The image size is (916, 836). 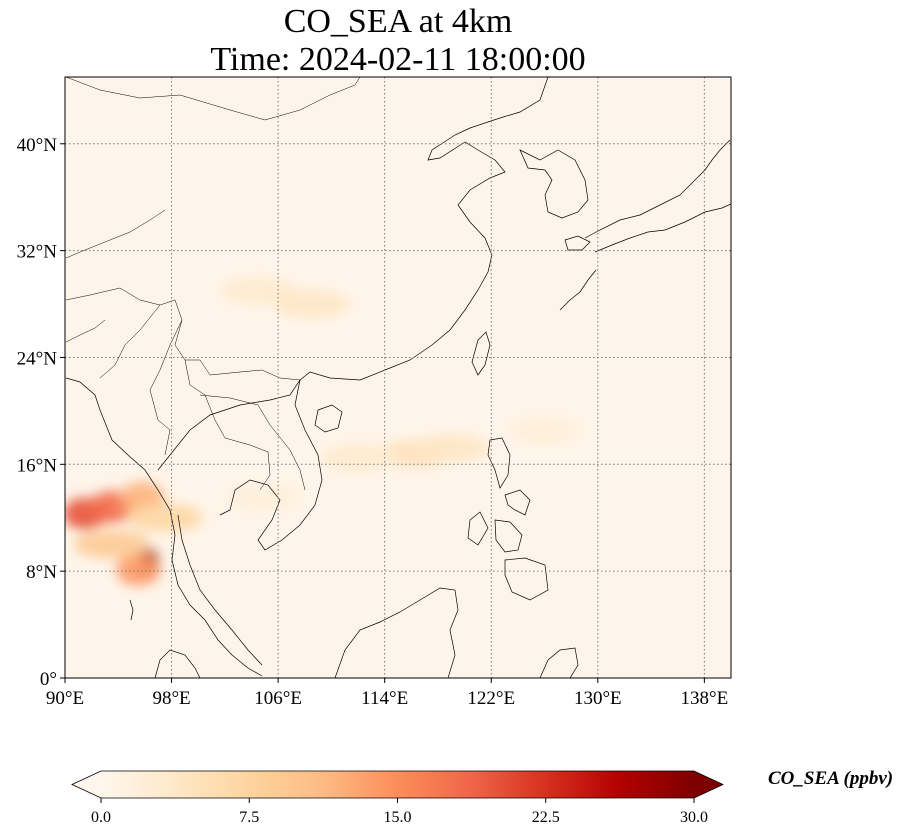 What do you see at coordinates (598, 698) in the screenshot?
I see `lon-tick-label: 130°E` at bounding box center [598, 698].